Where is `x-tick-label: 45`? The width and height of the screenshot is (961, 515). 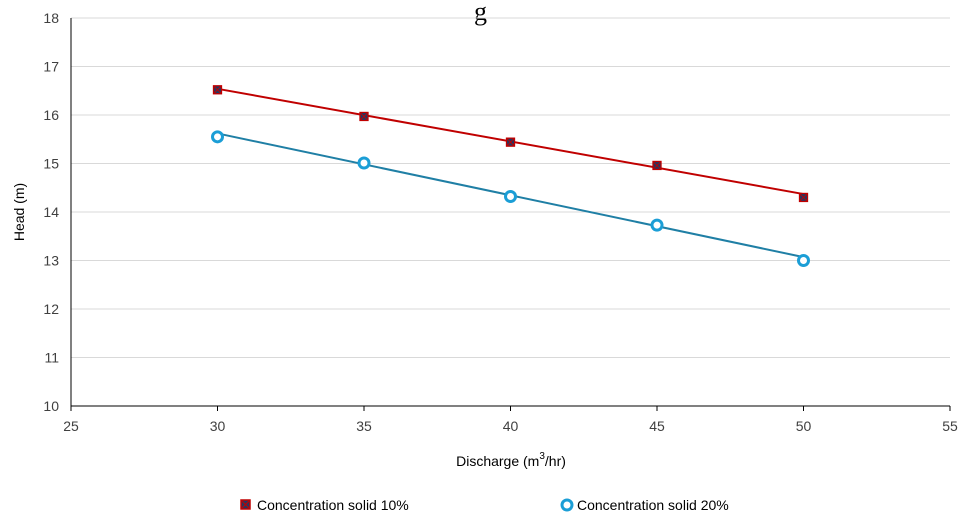
x-tick-label: 45 is located at coordinates (657, 426).